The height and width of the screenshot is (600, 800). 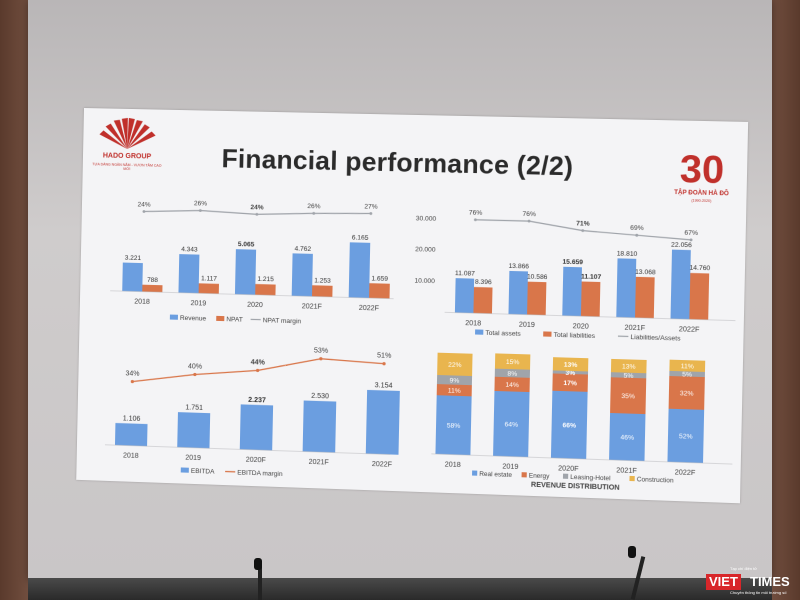 I want to click on liabilities-assets-label: 69%, so click(x=637, y=228).